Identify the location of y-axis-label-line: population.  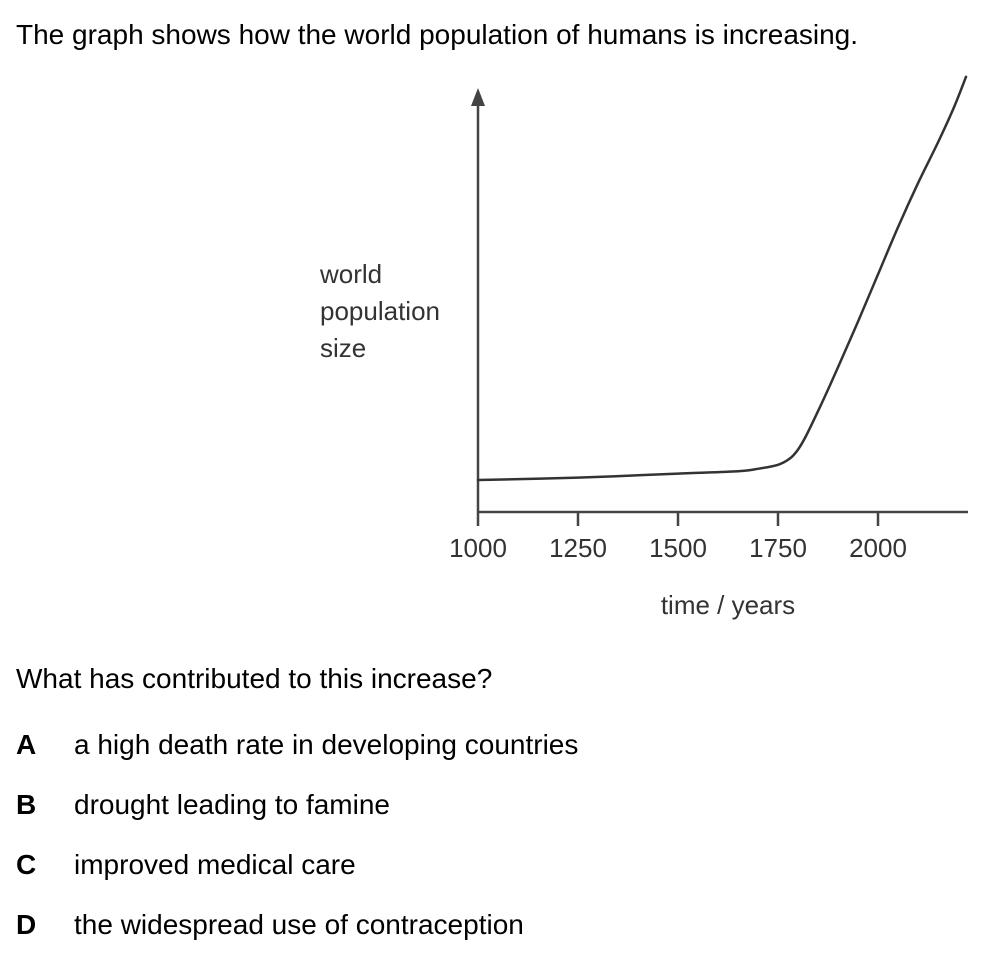
(380, 311).